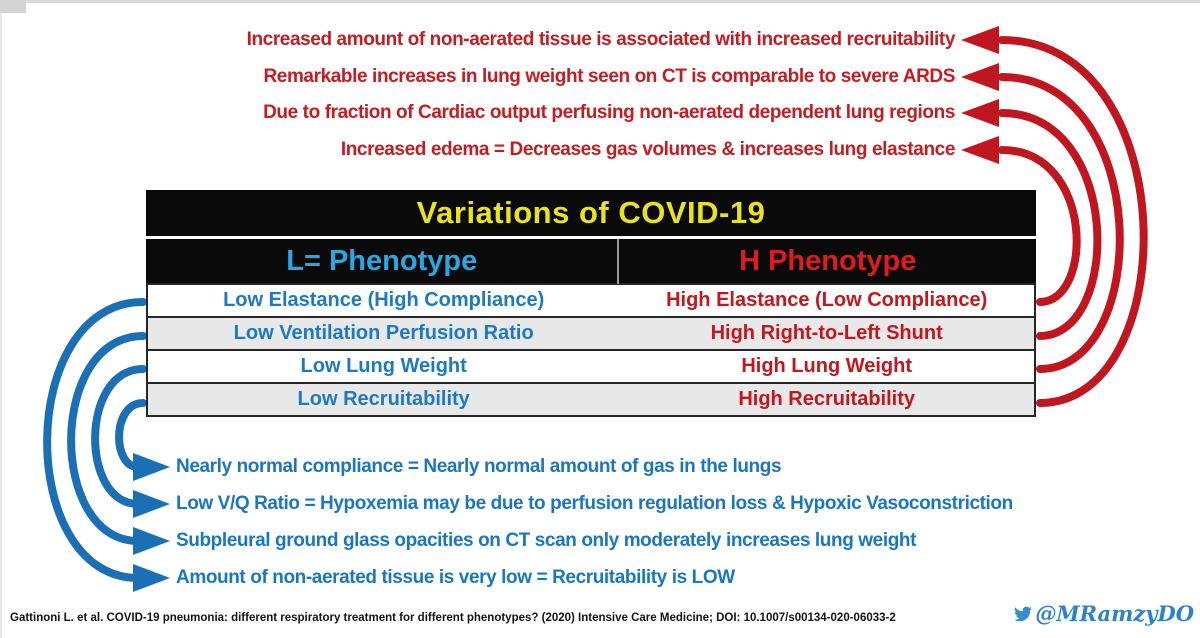  What do you see at coordinates (826, 333) in the screenshot?
I see `h-phenotype-cell: High Right-to-Left Shunt` at bounding box center [826, 333].